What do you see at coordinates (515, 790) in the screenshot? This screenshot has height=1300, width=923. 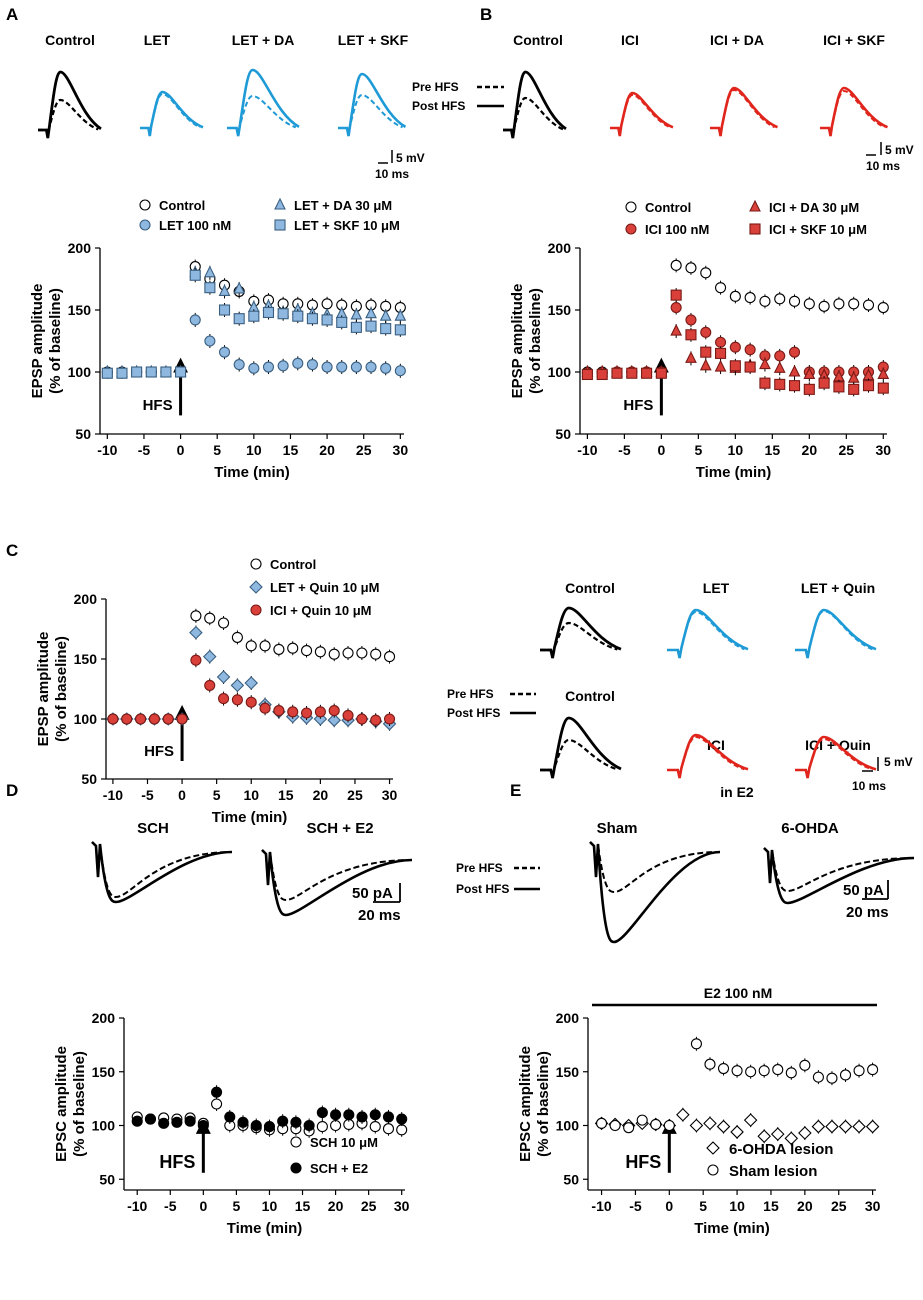 I see `panel-letter-e: E` at bounding box center [515, 790].